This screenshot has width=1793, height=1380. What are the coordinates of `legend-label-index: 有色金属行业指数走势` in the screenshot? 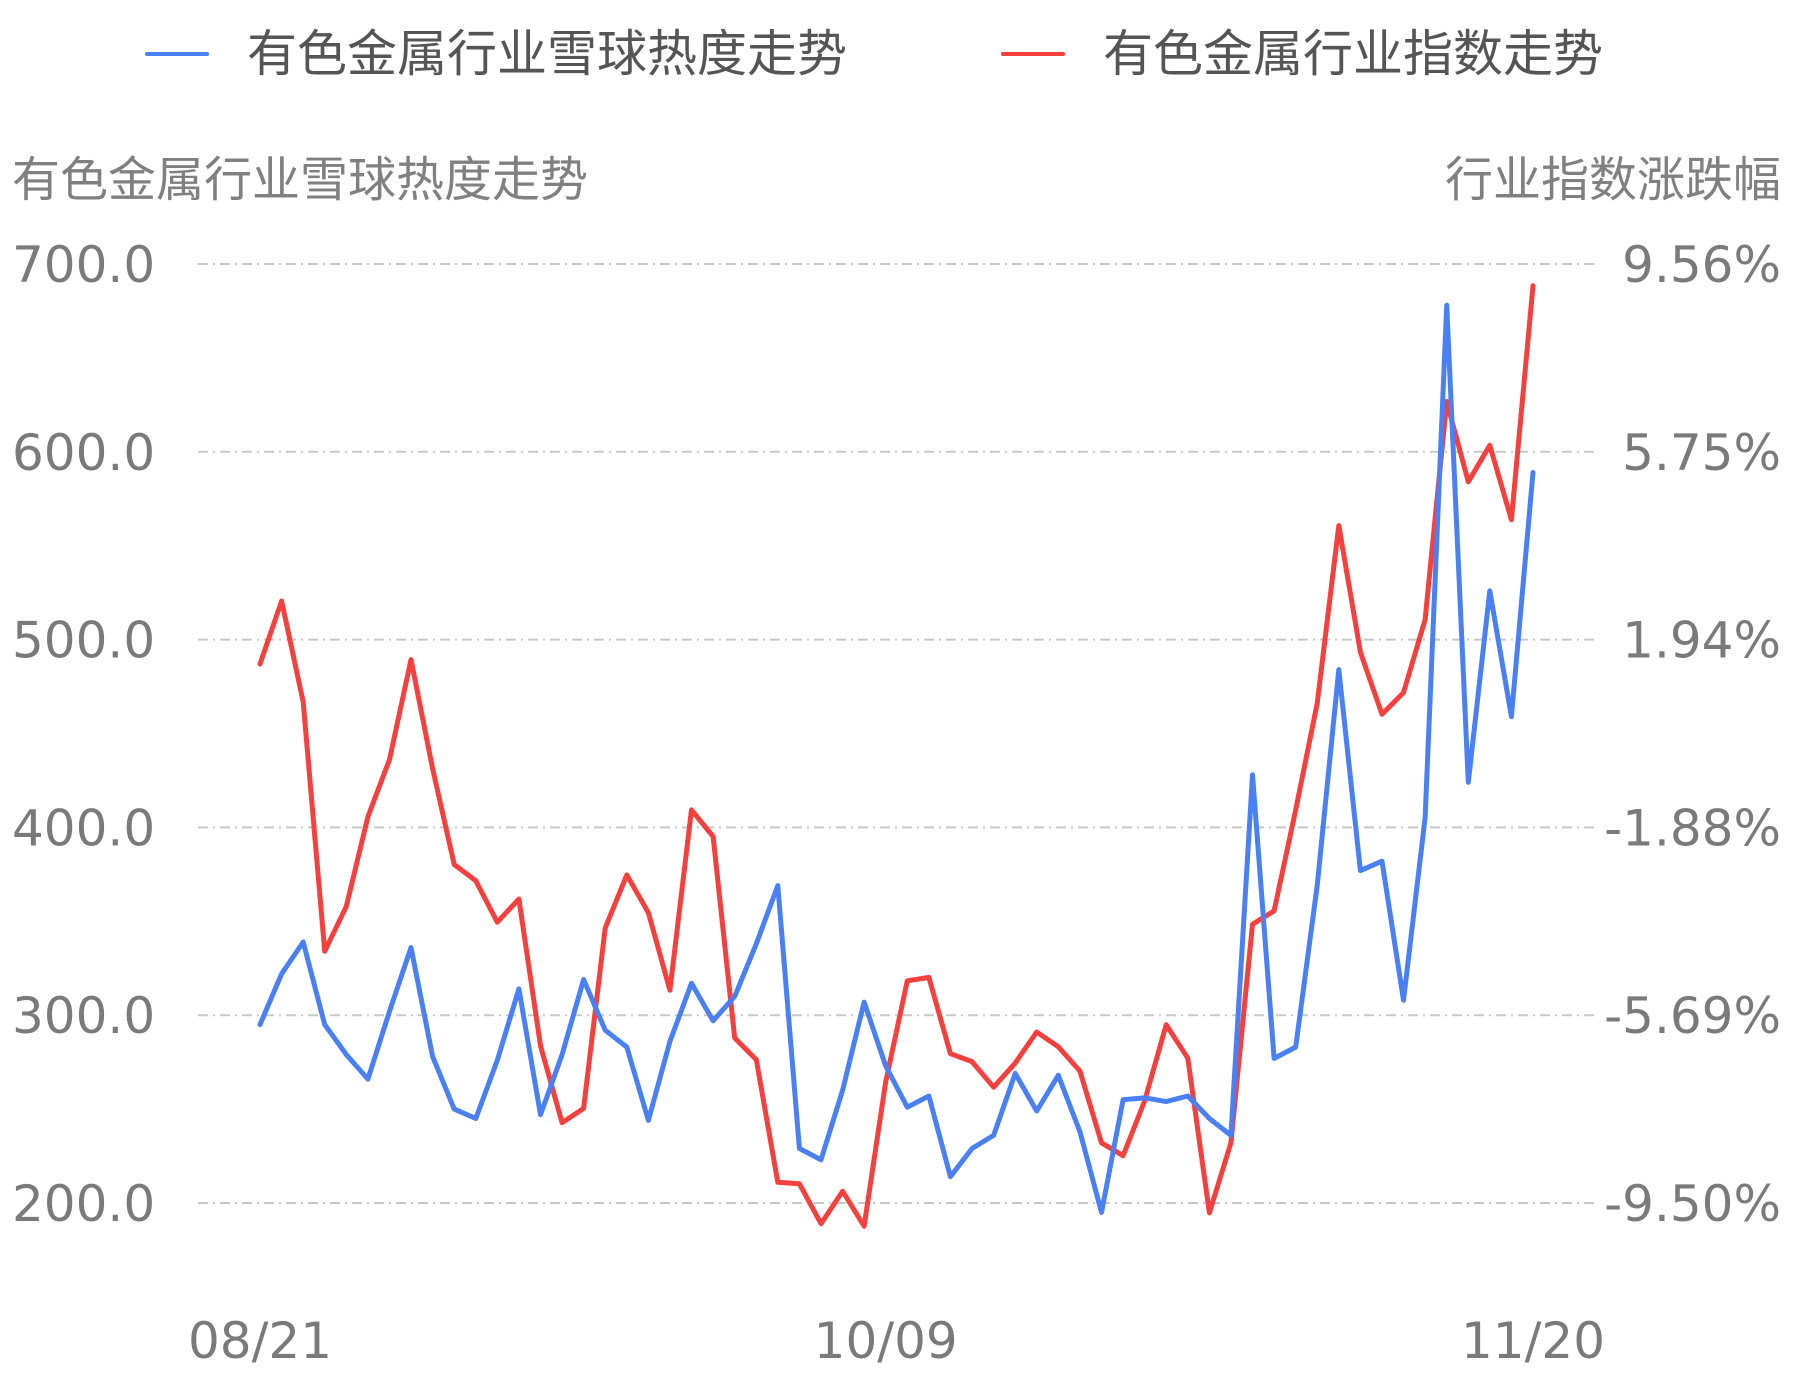 It's located at (1353, 54).